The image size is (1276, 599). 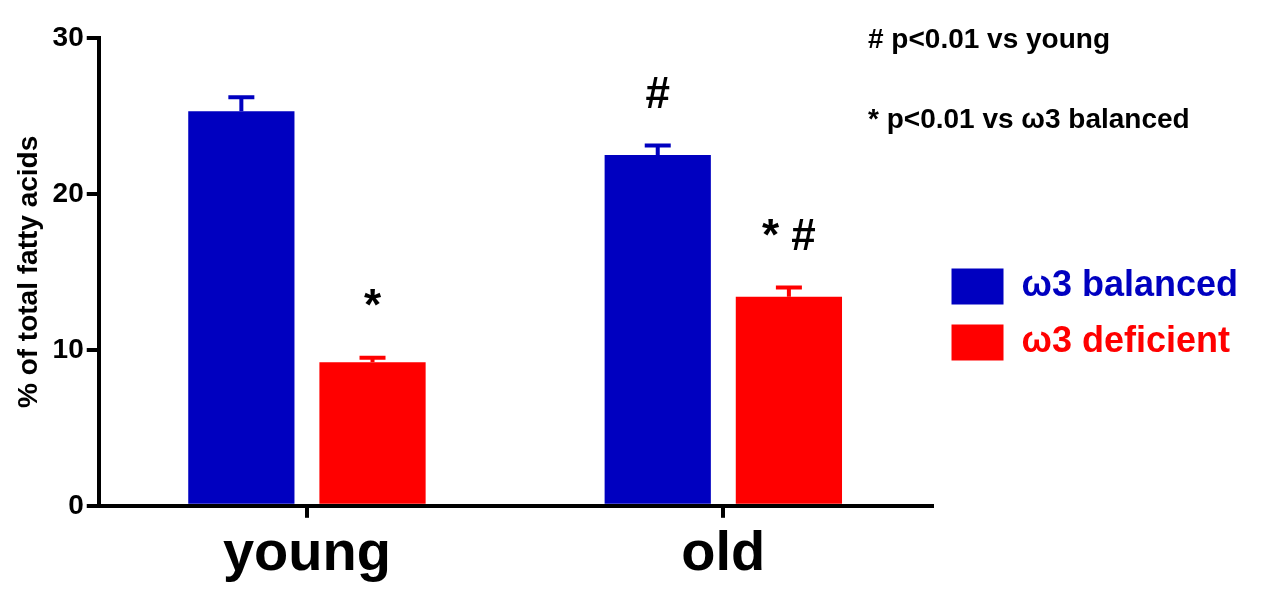 I want to click on y-tick-label: 30, so click(x=68, y=36).